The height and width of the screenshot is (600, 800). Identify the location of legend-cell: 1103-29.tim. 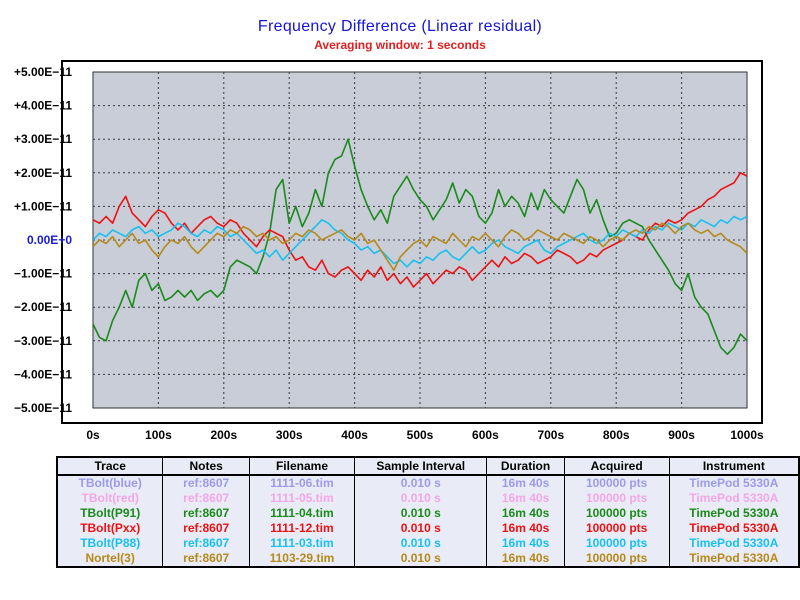
(301, 559).